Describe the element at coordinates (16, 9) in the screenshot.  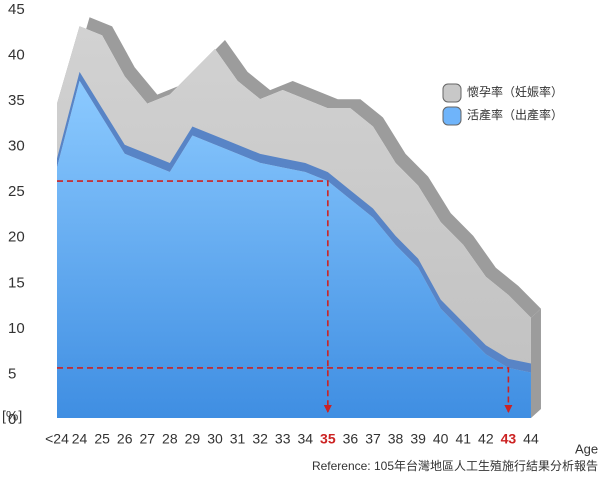
I see `y-tick-label: 45` at that location.